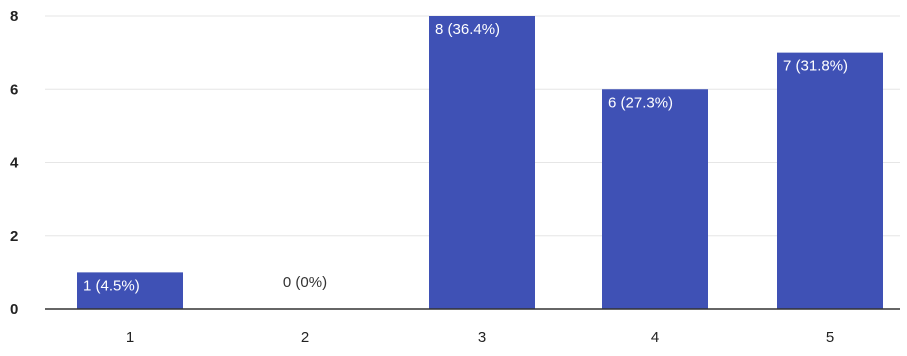 The width and height of the screenshot is (907, 356). I want to click on y-tick-label: 4, so click(14, 163).